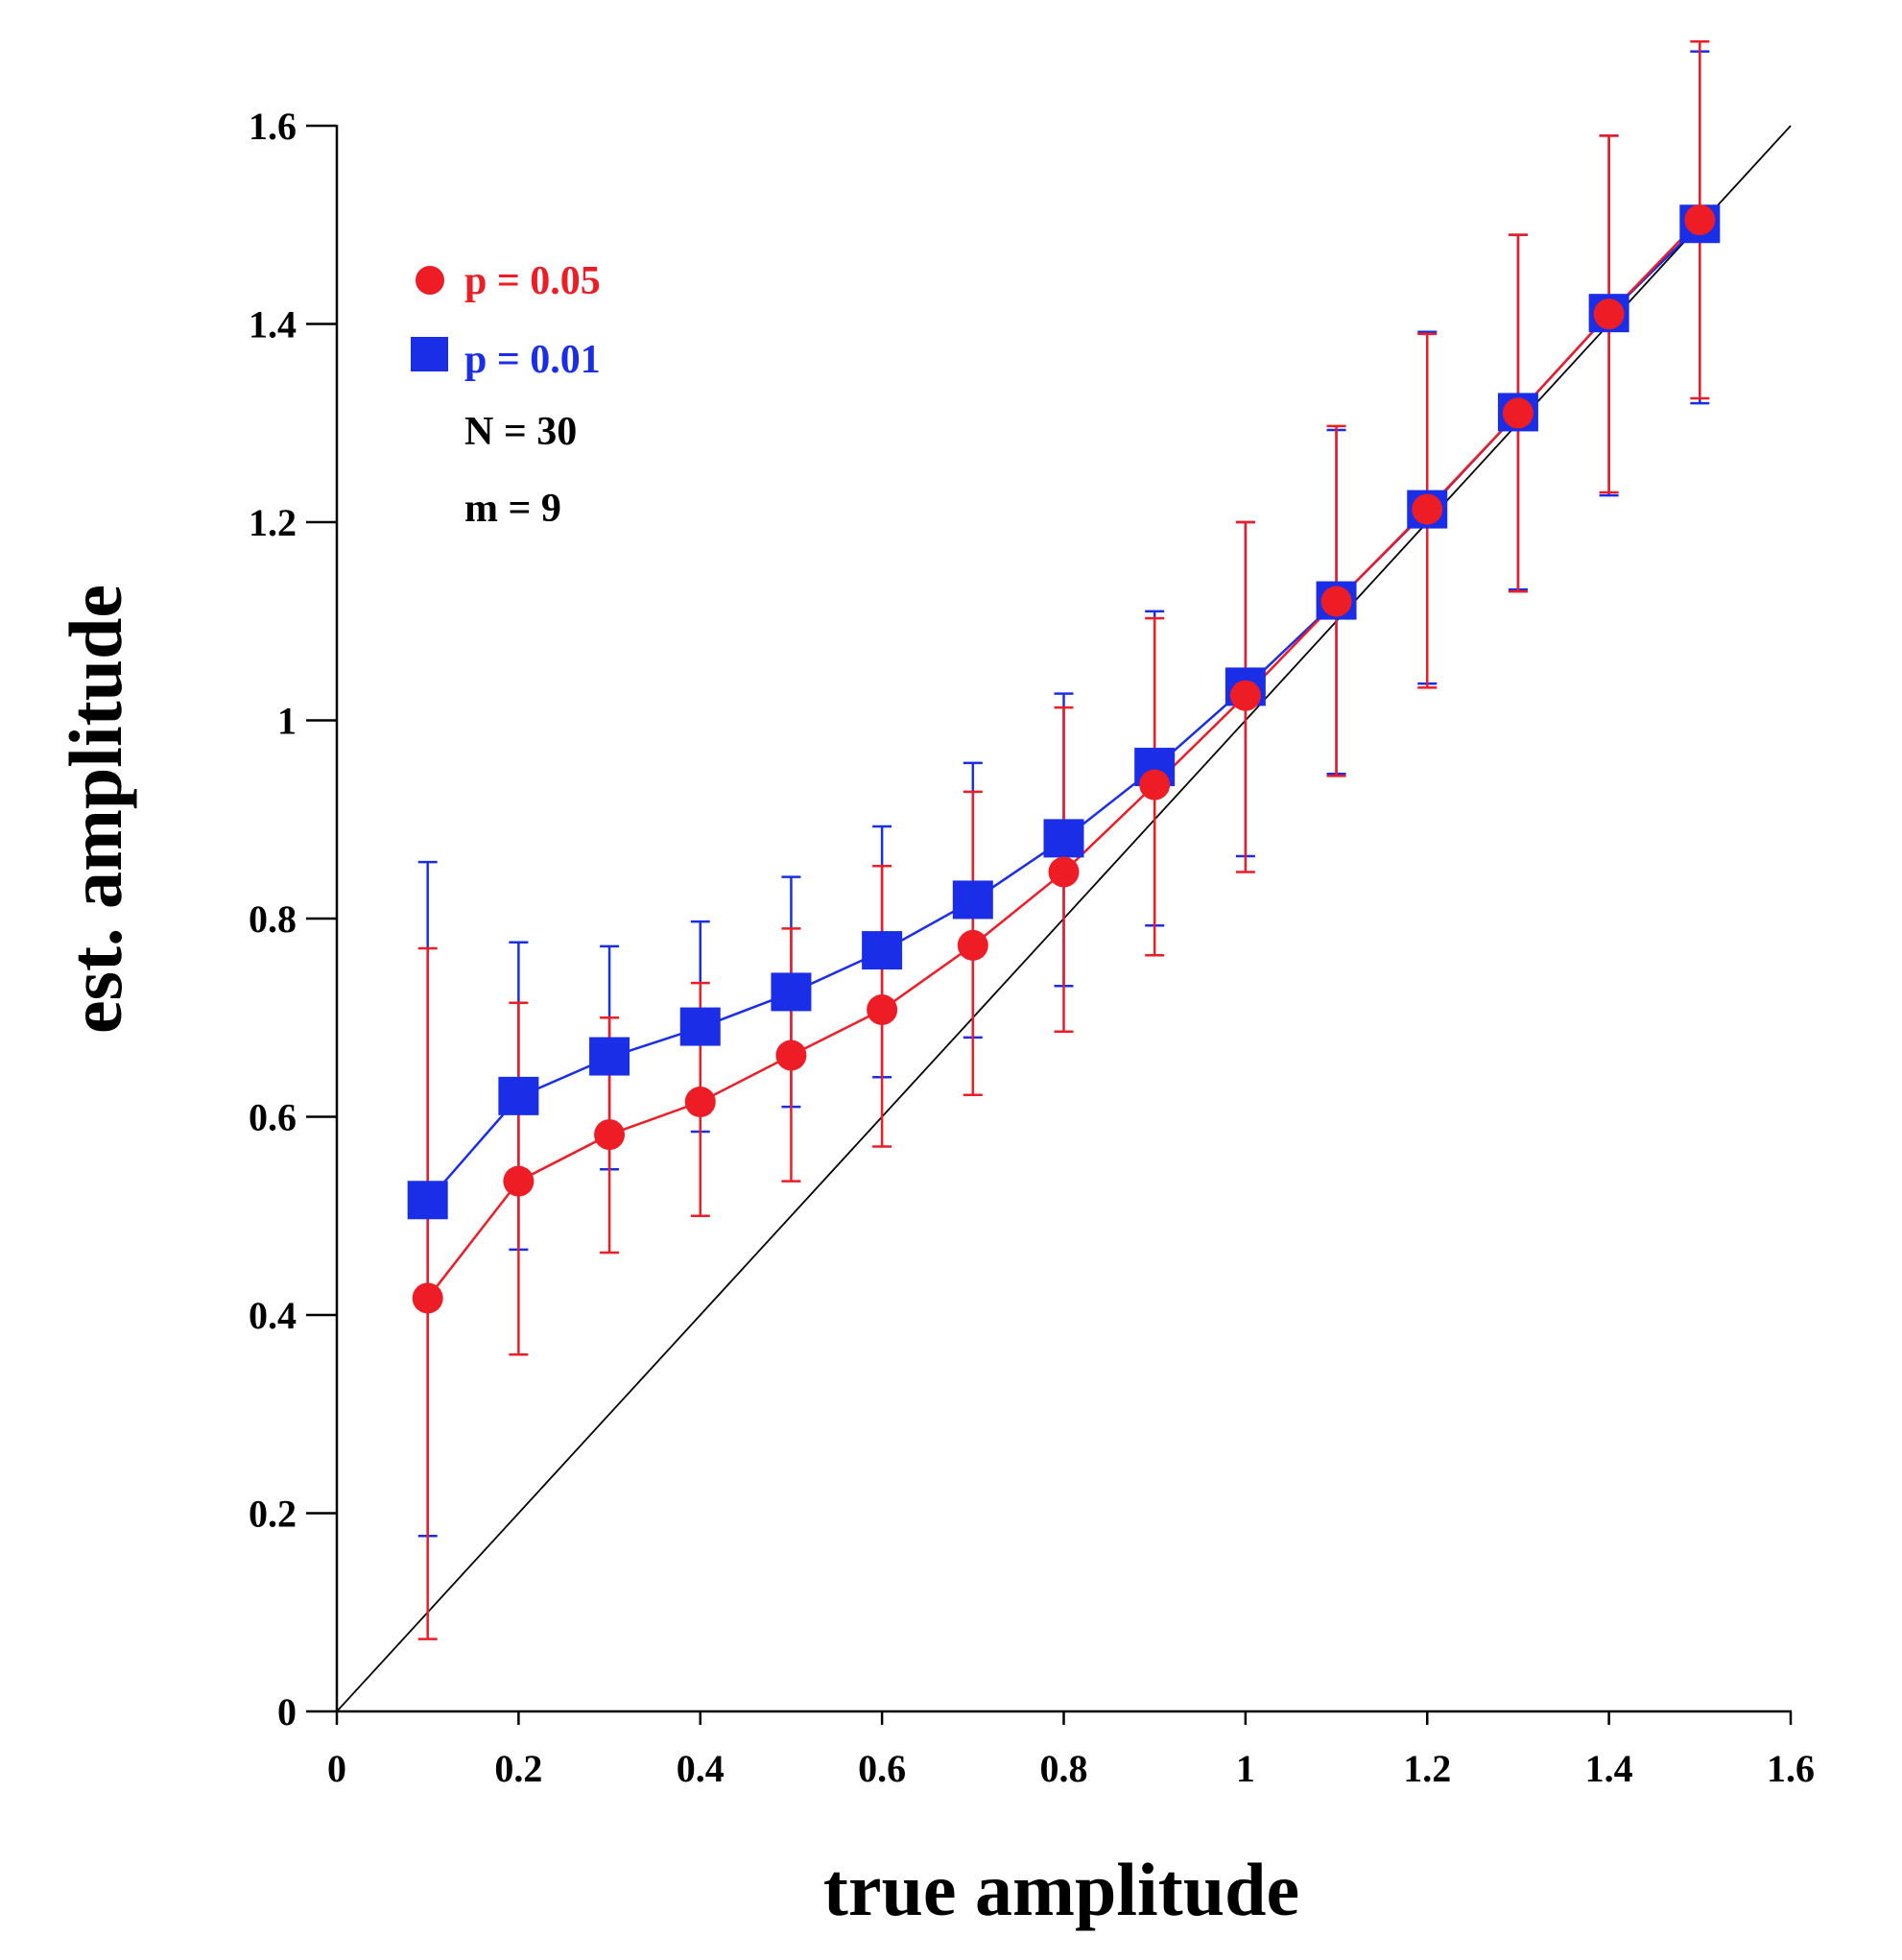 The width and height of the screenshot is (1902, 1960). What do you see at coordinates (273, 919) in the screenshot?
I see `y-tick-label: 0.8` at bounding box center [273, 919].